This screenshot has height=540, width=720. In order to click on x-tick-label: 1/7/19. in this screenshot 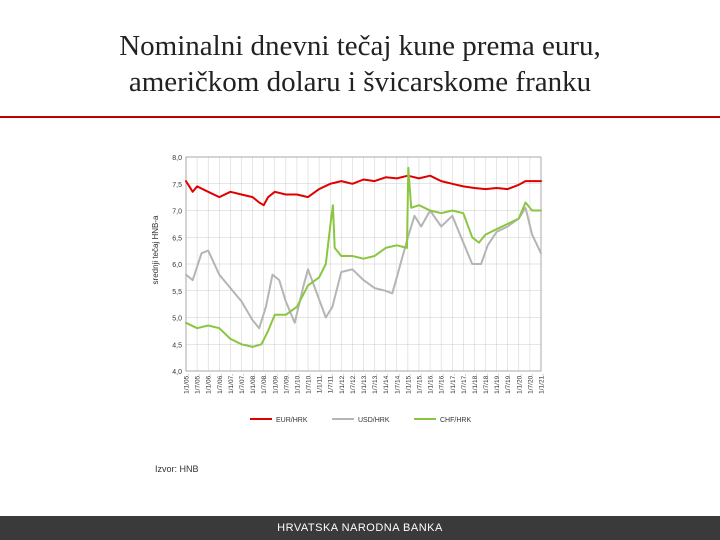, I will do `click(508, 384)`.